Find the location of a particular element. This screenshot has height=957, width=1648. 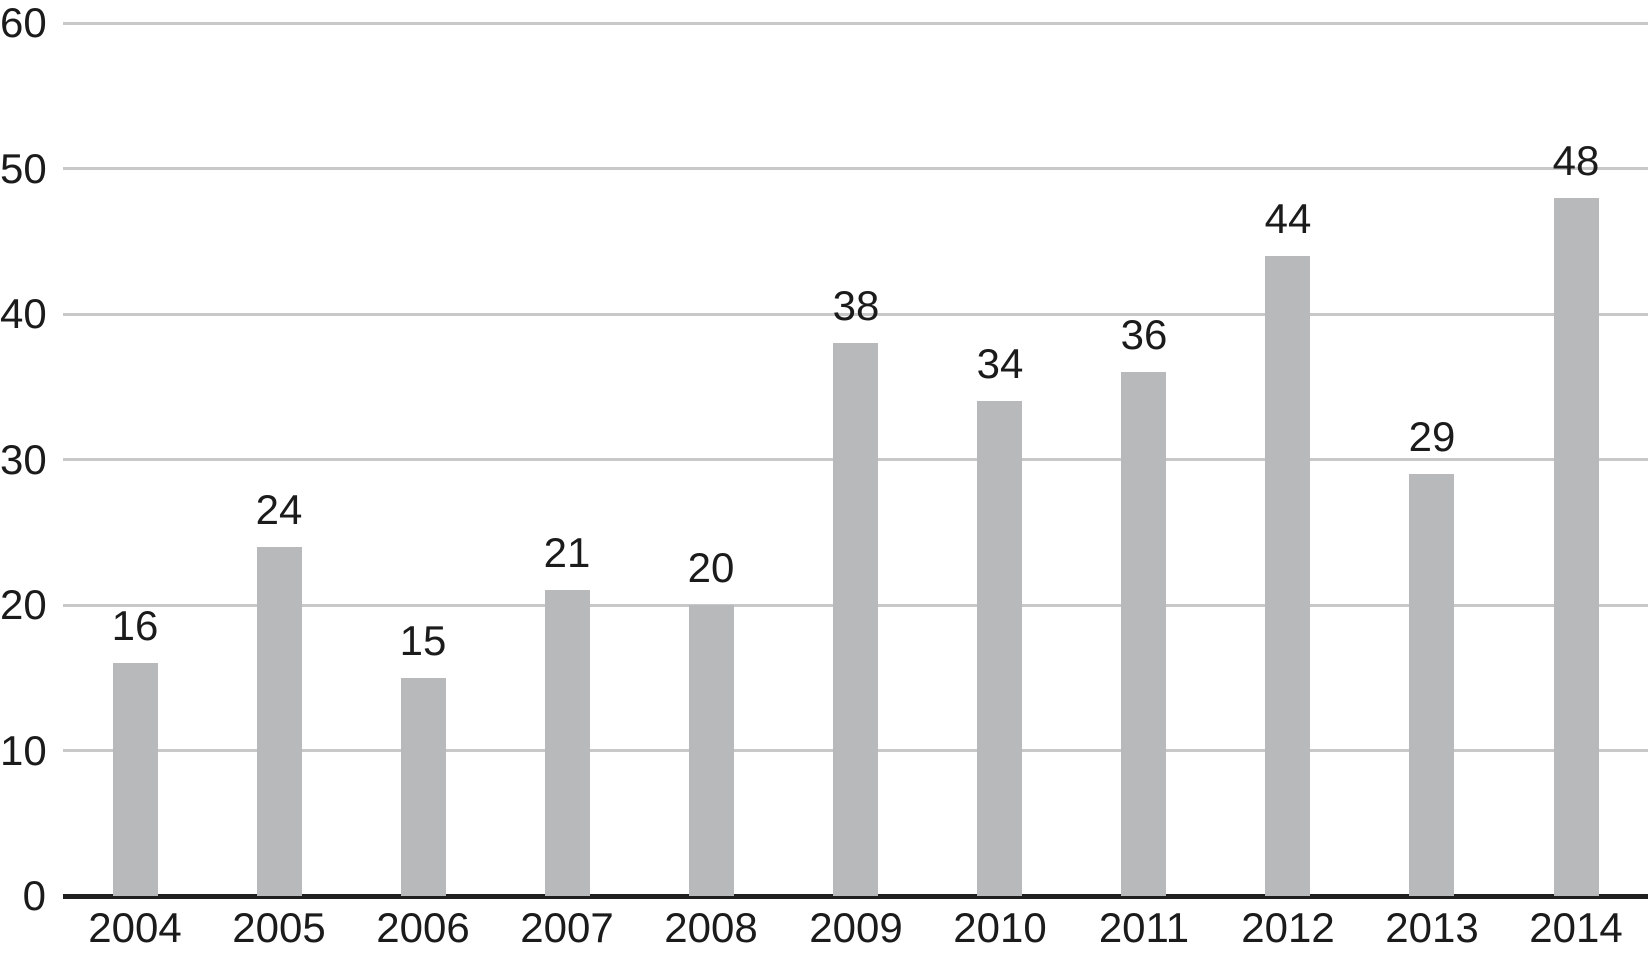

x-tick-label: 2011 is located at coordinates (1144, 927).